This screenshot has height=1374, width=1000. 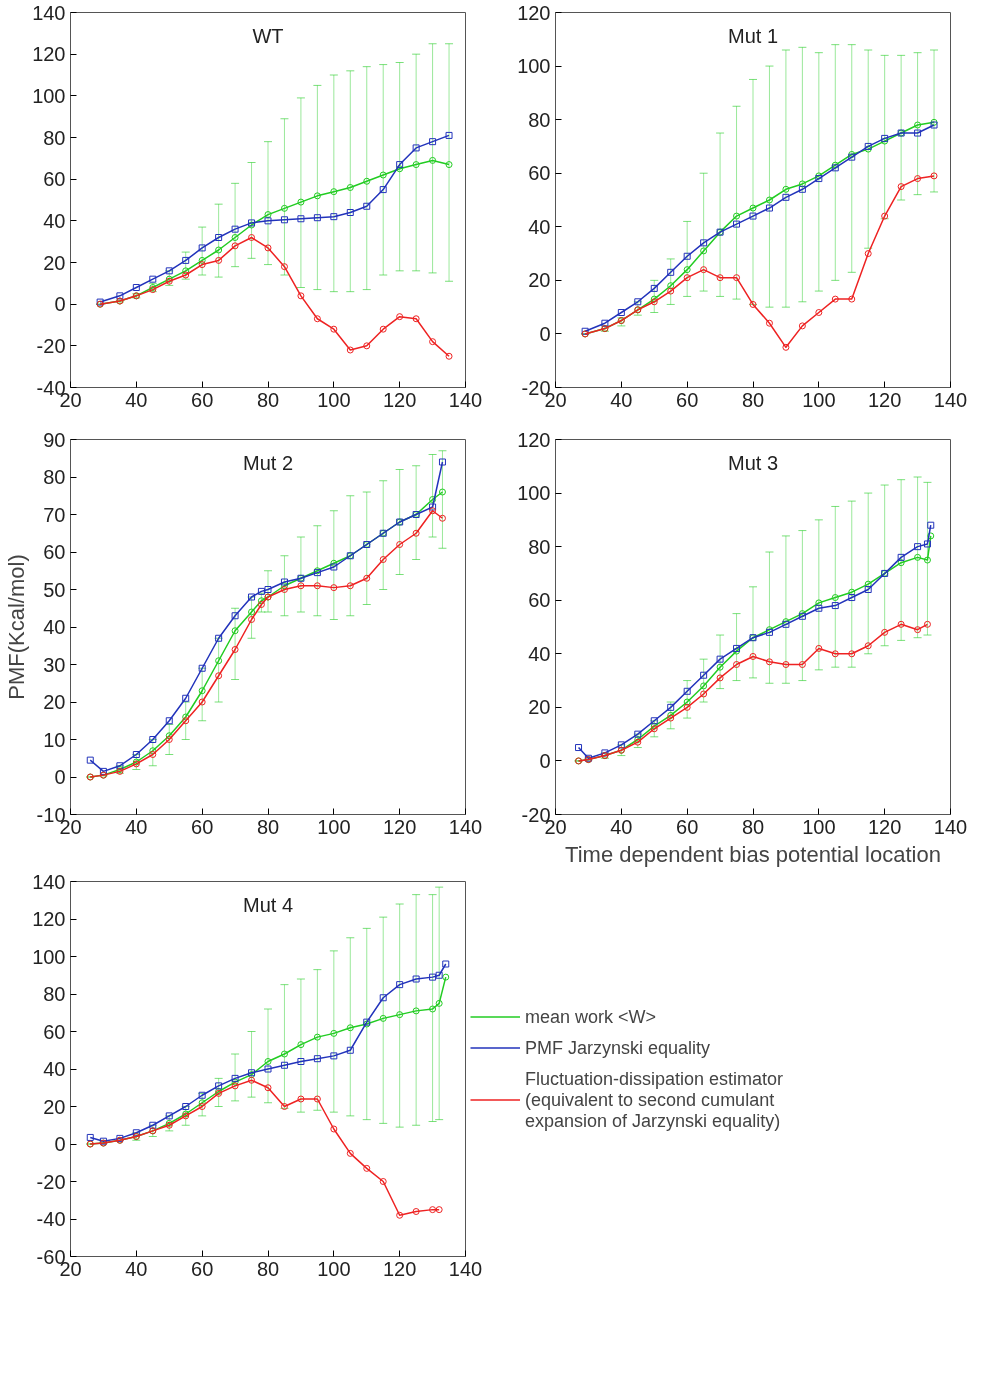 What do you see at coordinates (618, 1047) in the screenshot?
I see `legend-label: PMF Jarzynski equality` at bounding box center [618, 1047].